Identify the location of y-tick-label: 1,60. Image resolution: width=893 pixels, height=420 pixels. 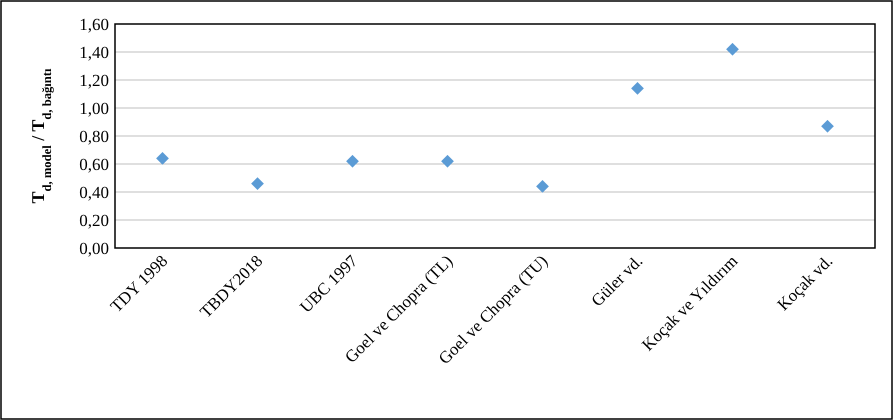
(94, 24).